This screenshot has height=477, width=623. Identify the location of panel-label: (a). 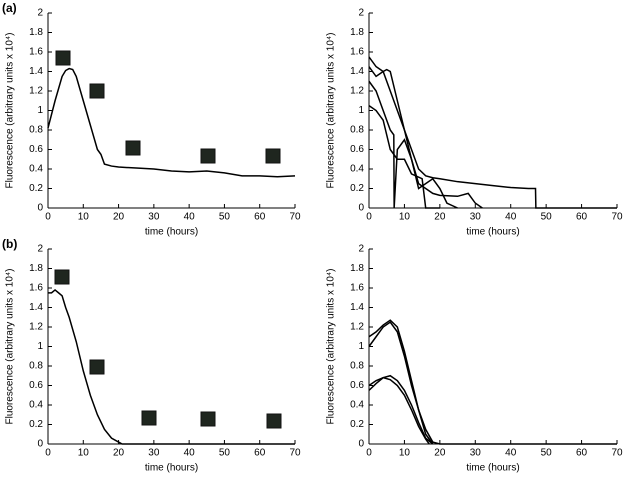
(9, 8).